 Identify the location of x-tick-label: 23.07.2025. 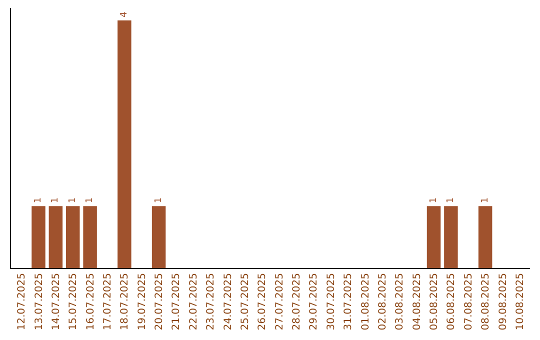
(211, 301).